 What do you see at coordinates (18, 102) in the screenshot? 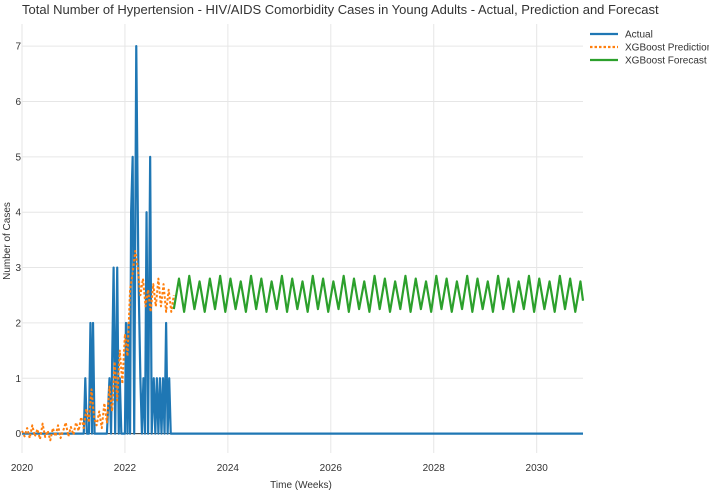
I see `y-tick-label-6: 6` at bounding box center [18, 102].